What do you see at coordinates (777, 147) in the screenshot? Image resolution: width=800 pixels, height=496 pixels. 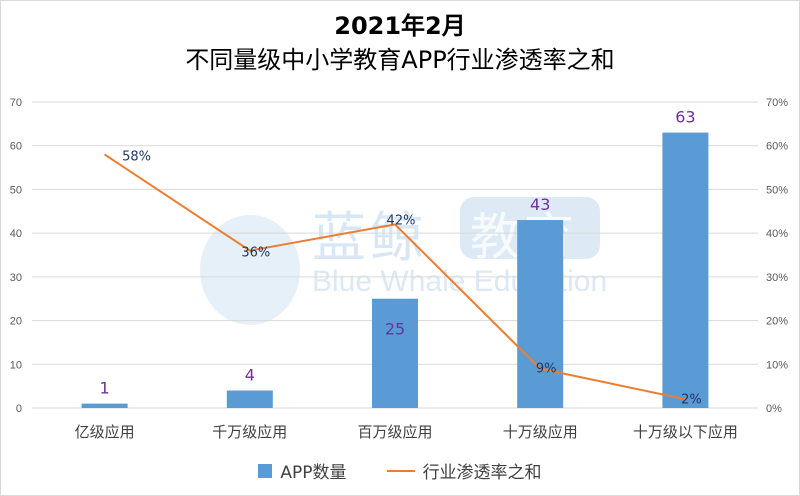 I see `y-right-tick-label: 60%` at bounding box center [777, 147].